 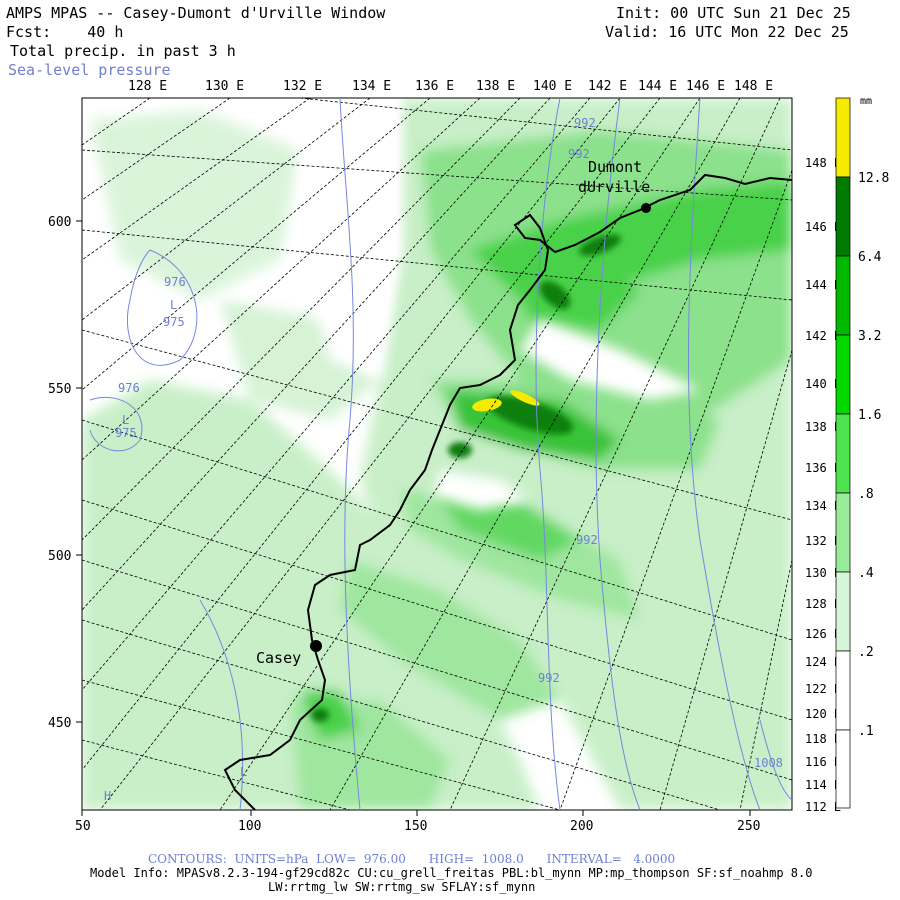 I want to click on svg-text: 1.6, so click(x=869, y=415).